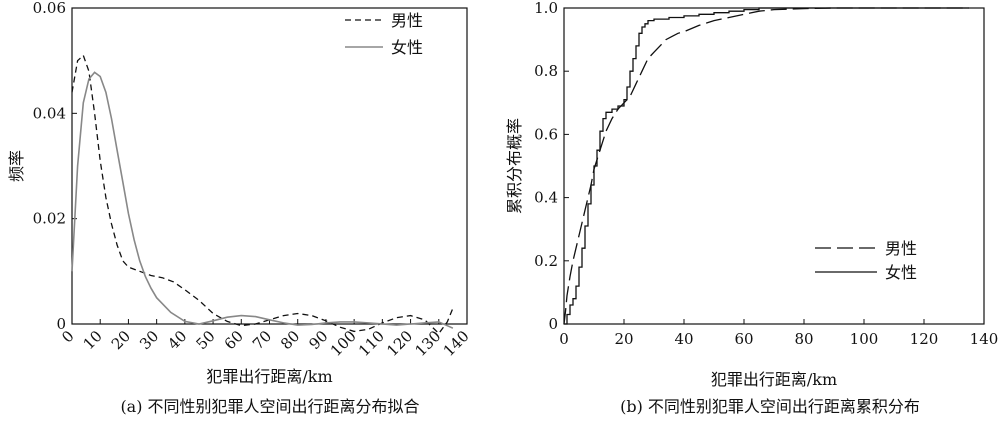 This screenshot has height=423, width=1000. What do you see at coordinates (546, 198) in the screenshot?
I see `panel-b-y-tick-label: 0.4` at bounding box center [546, 198].